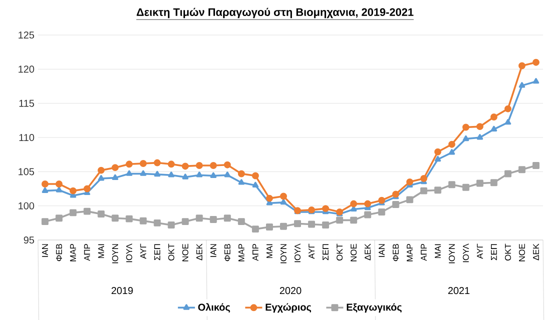 The image size is (550, 320). What do you see at coordinates (26, 206) in the screenshot?
I see `y-tick-label: 100` at bounding box center [26, 206].